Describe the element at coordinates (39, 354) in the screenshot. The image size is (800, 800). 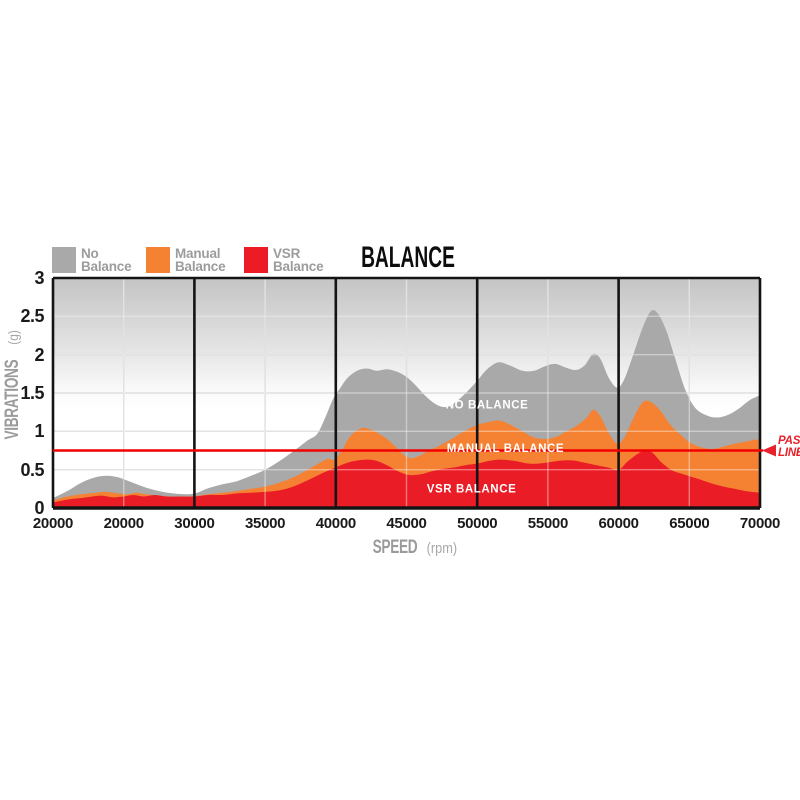
I see `y-tick: 2` at that location.